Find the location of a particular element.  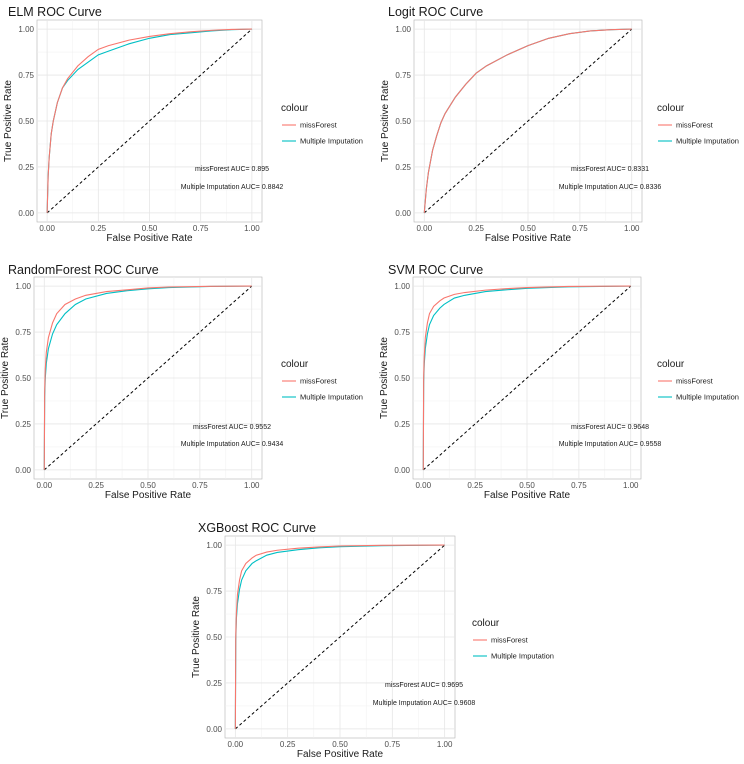

auc-annotation-multiple-imputation: Multiple Imputation AUC= 0.9558 is located at coordinates (610, 444).